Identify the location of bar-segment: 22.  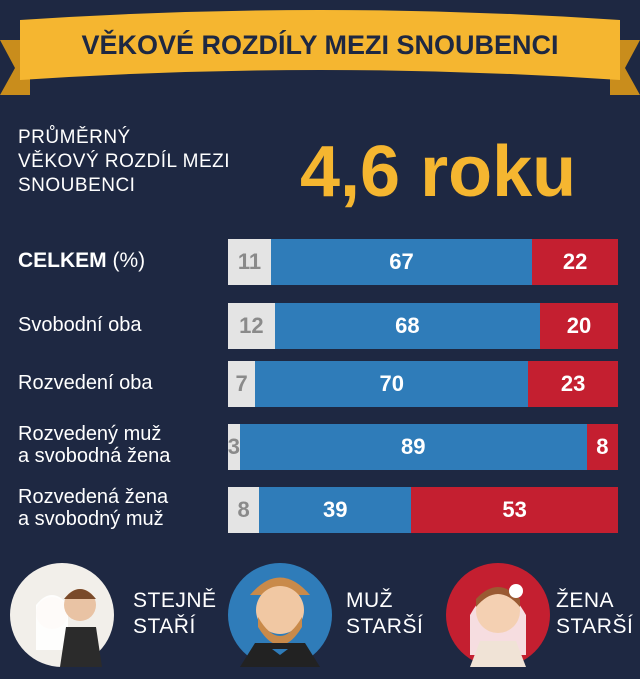
(575, 262).